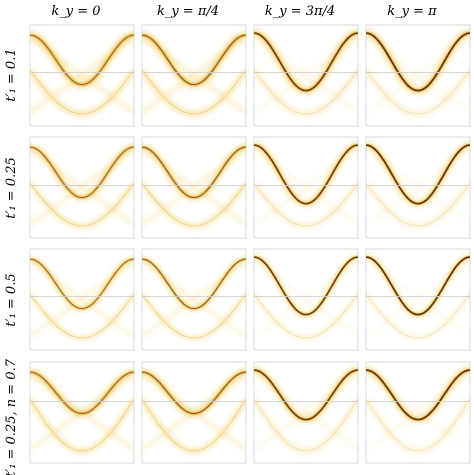 This screenshot has height=475, width=474. I want to click on panel-t05-kypi, so click(418, 299).